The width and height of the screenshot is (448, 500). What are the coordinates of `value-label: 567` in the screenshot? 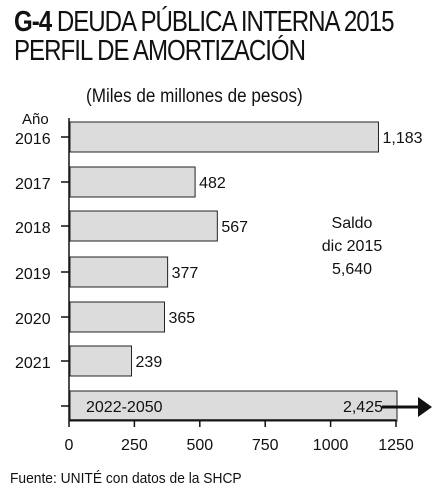 It's located at (234, 227).